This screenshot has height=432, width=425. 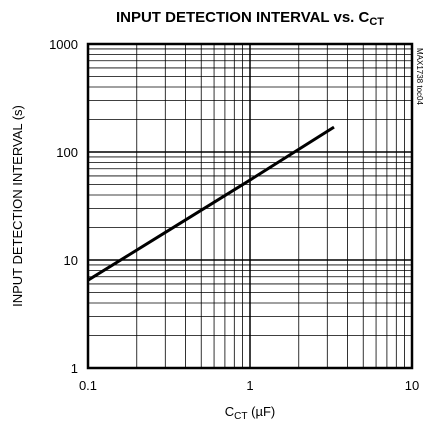 I want to click on x-tick-label: 10, so click(x=412, y=385).